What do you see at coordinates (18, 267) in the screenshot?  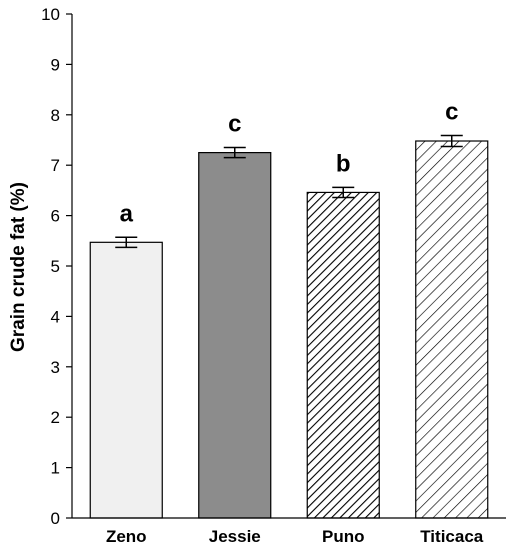 I see `y-axis-label: Grain crude fat (%)` at bounding box center [18, 267].